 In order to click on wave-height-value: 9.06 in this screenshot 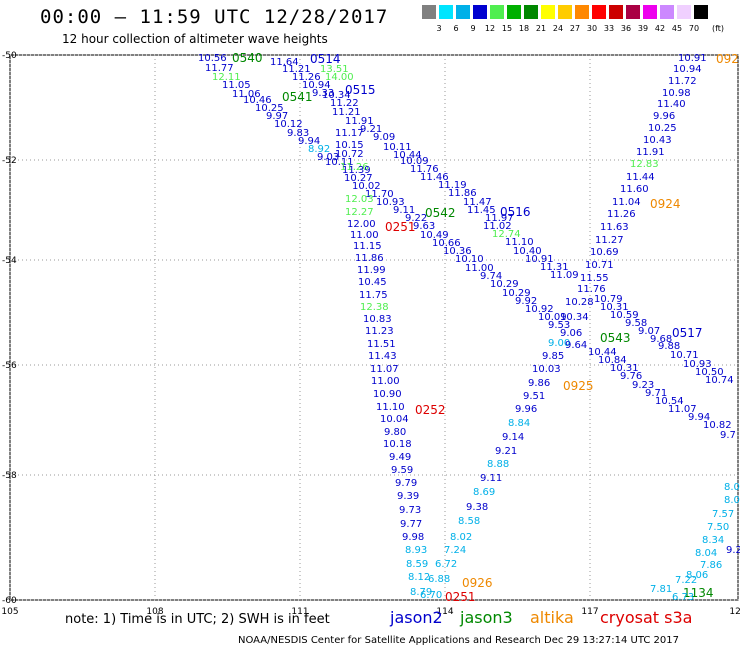, I will do `click(571, 333)`.